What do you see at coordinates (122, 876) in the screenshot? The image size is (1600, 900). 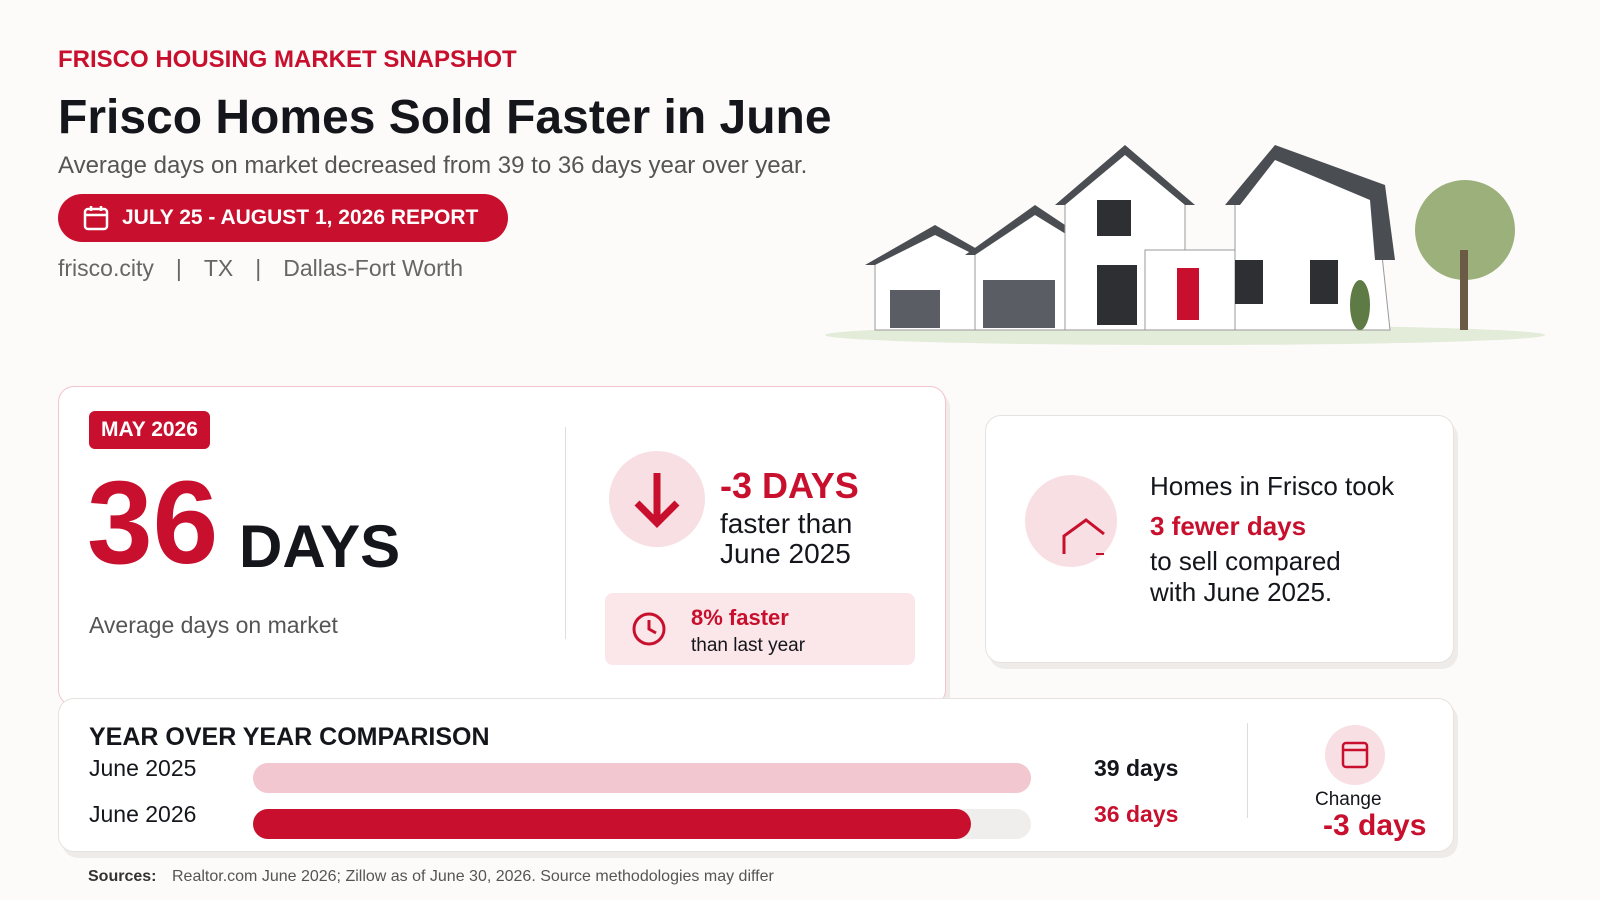 I see `sources-label: Sources:` at bounding box center [122, 876].